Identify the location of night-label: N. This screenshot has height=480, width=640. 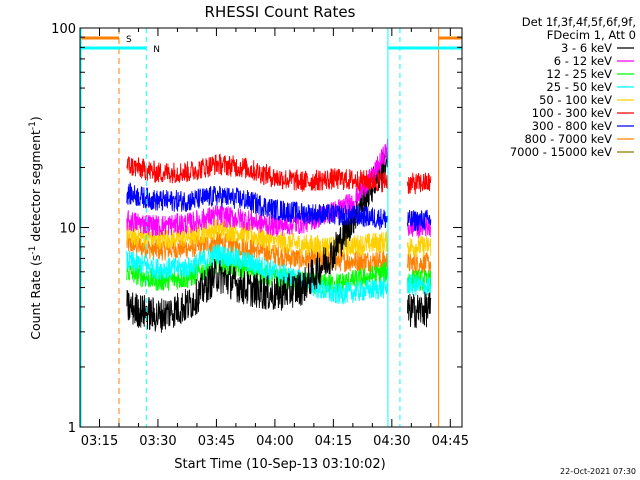
(156, 50).